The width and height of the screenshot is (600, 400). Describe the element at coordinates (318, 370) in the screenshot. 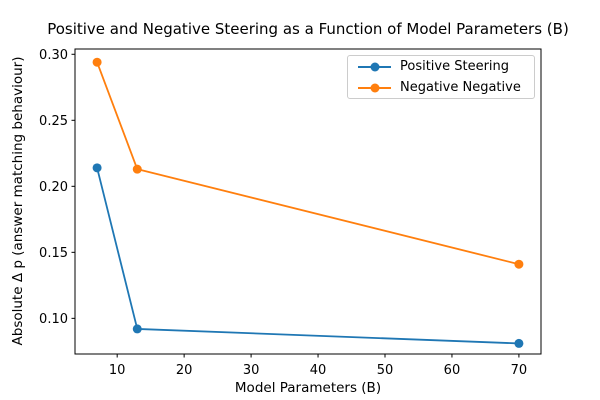

I see `x-tick-label: 40` at that location.